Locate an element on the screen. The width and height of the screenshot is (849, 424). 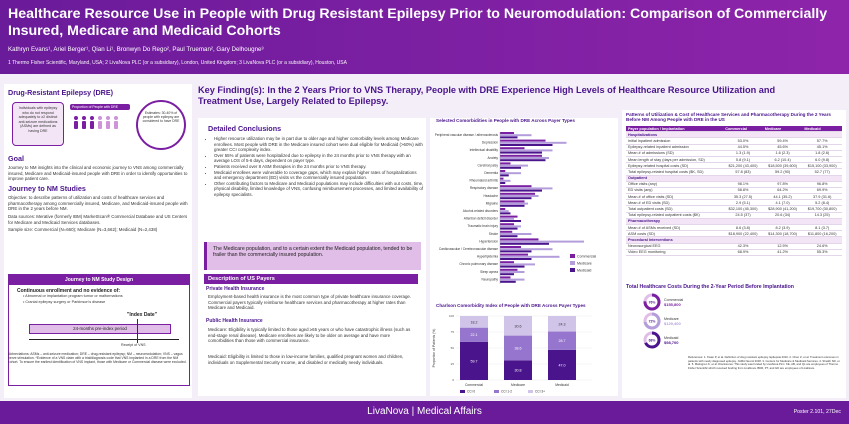
table-cell: 69.9% is located at coordinates (822, 191).